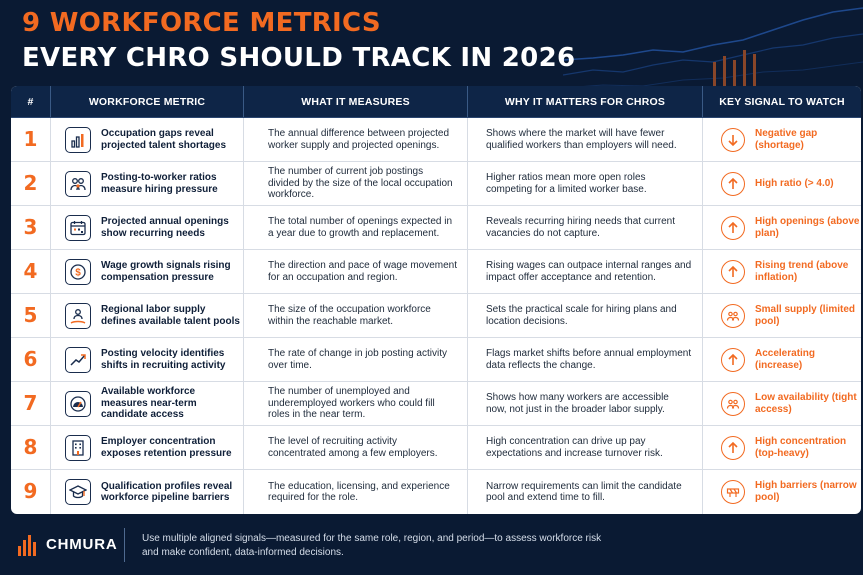 This screenshot has height=575, width=863. Describe the element at coordinates (785, 359) in the screenshot. I see `signal-text: Accelerating (increase)` at that location.